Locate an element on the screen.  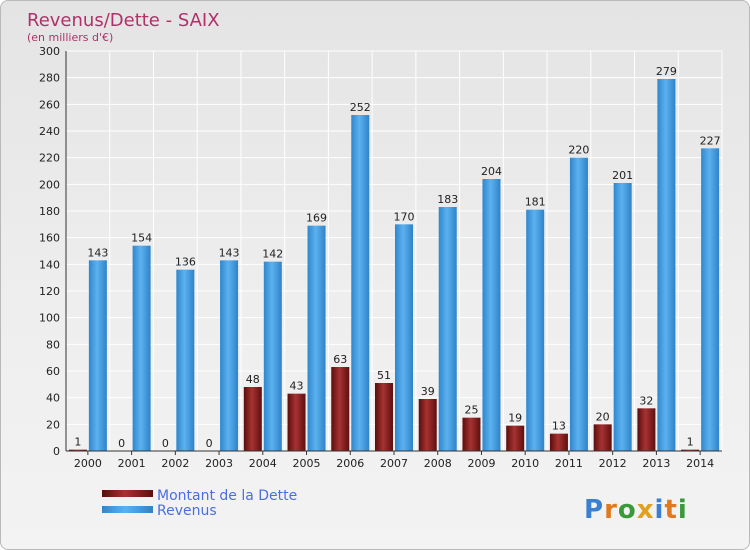
x-tick-label: 2001 is located at coordinates (132, 463).